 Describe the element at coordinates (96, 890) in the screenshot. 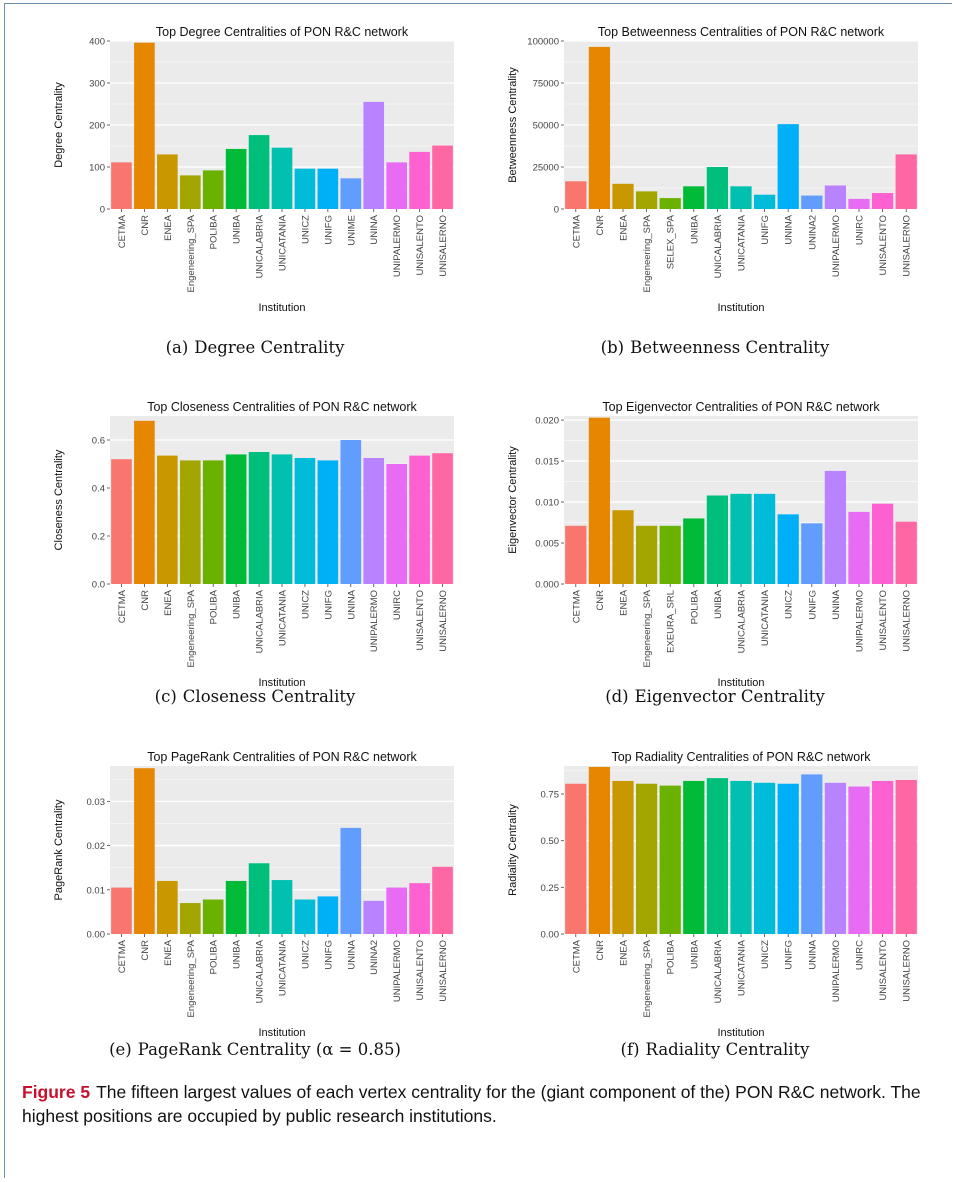

I see `y-tick-label: 0.01` at that location.